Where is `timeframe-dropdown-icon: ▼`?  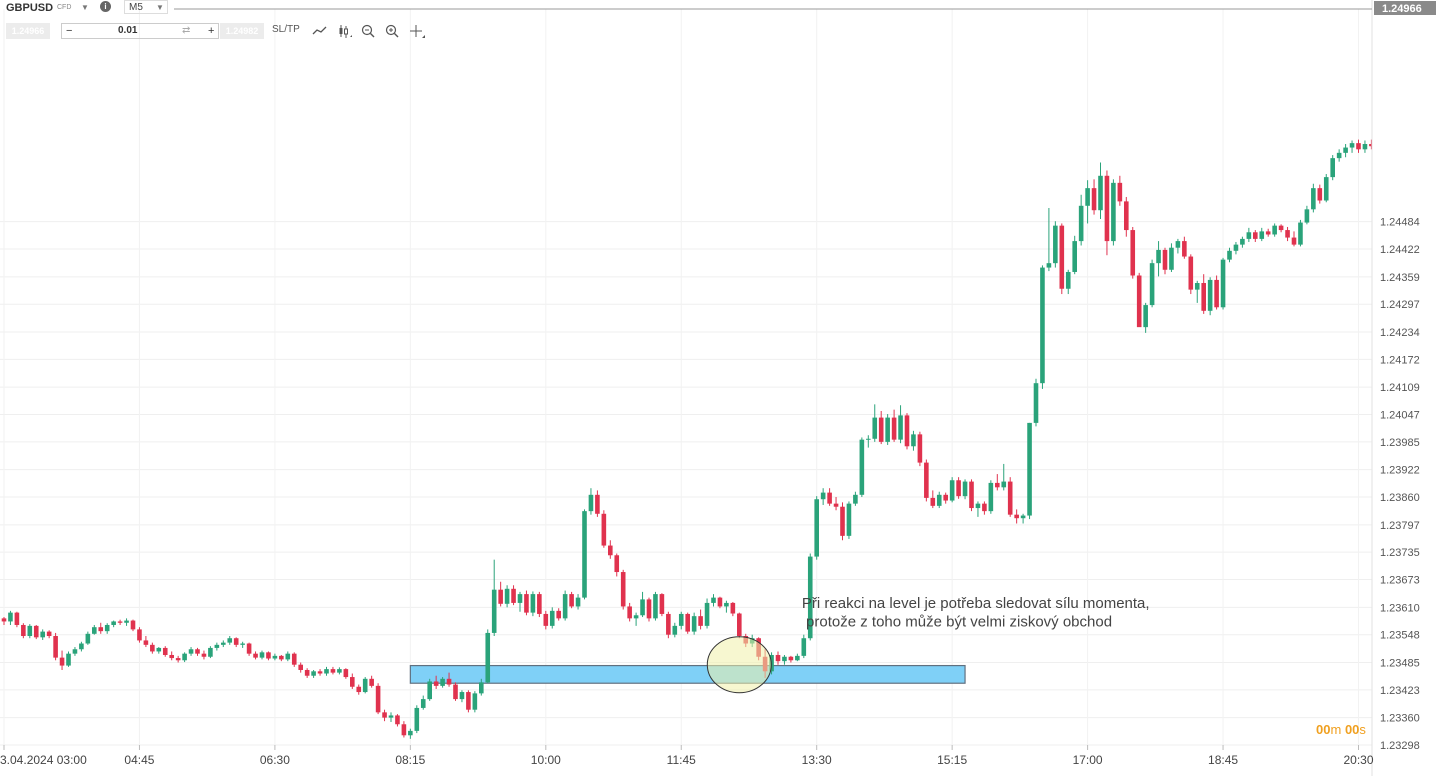 timeframe-dropdown-icon: ▼ is located at coordinates (160, 7).